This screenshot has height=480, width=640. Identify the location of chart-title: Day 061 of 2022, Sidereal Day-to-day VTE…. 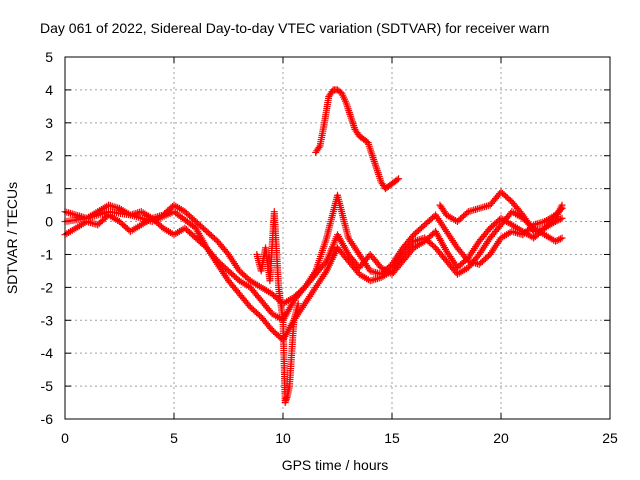
(294, 28).